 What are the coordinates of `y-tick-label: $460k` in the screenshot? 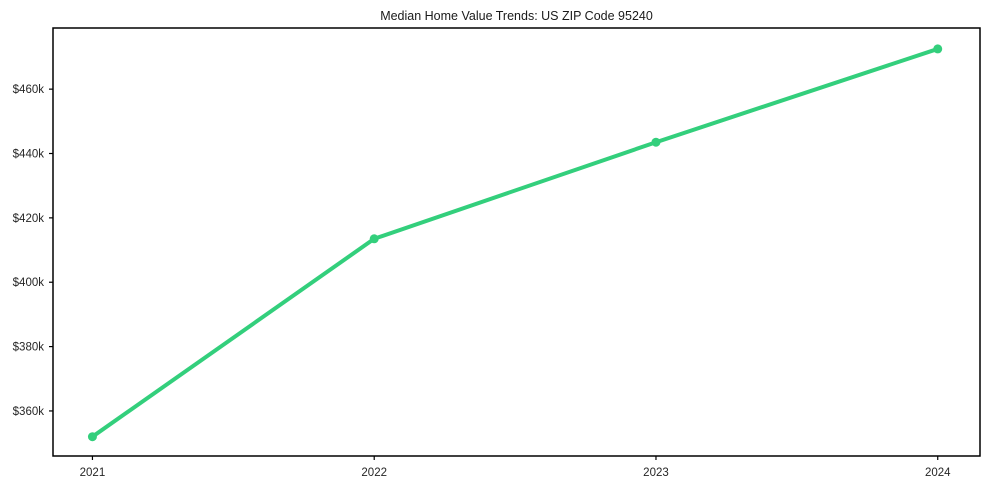 It's located at (29, 90).